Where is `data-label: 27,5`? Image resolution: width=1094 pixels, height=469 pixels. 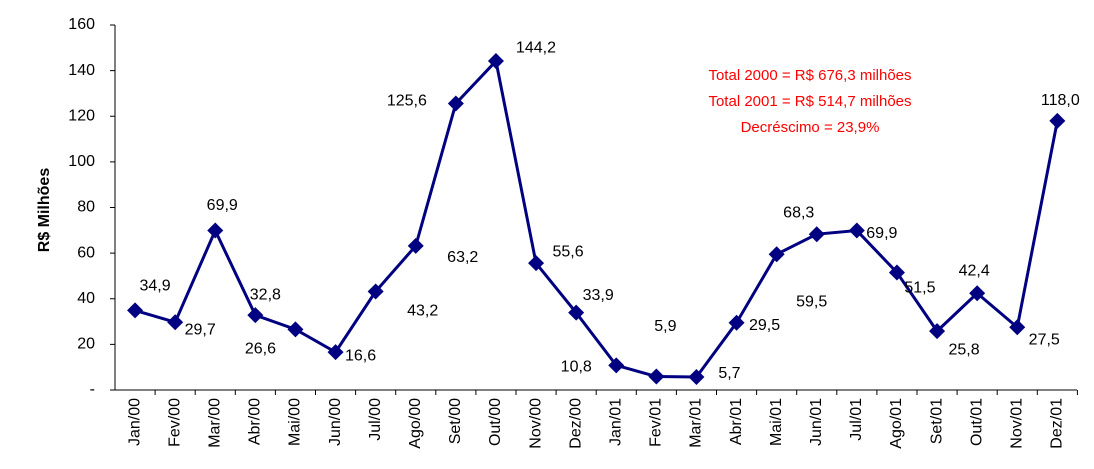
data-label: 27,5 is located at coordinates (1044, 339).